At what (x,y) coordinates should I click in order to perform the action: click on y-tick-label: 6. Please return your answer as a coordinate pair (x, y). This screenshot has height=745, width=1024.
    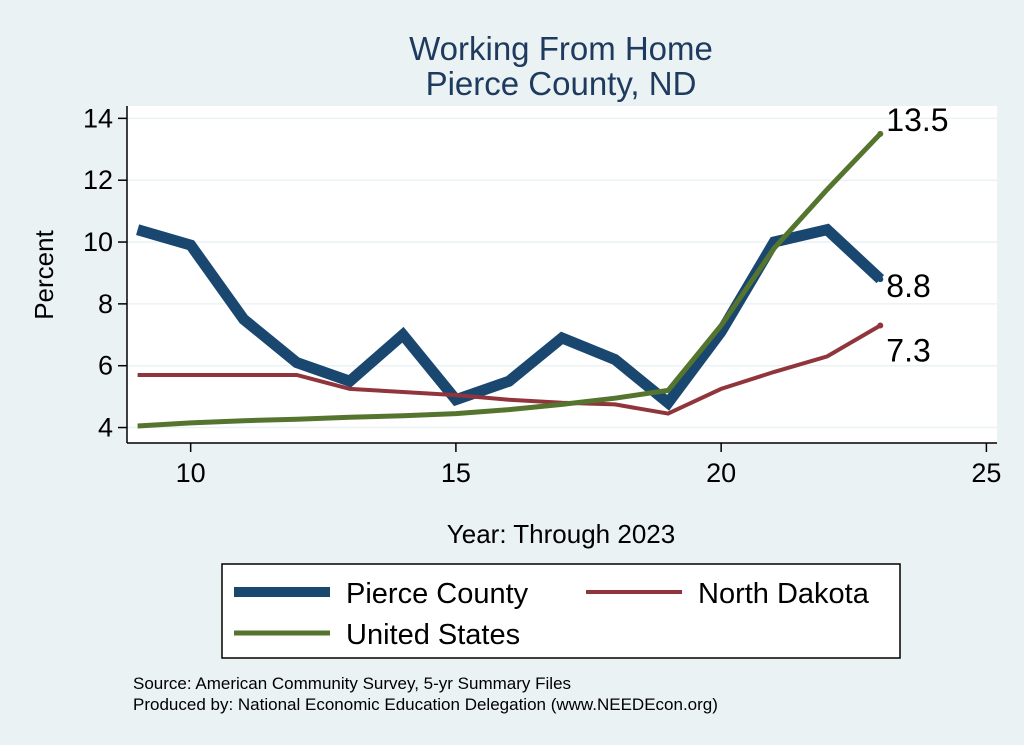
    Looking at the image, I should click on (105, 366).